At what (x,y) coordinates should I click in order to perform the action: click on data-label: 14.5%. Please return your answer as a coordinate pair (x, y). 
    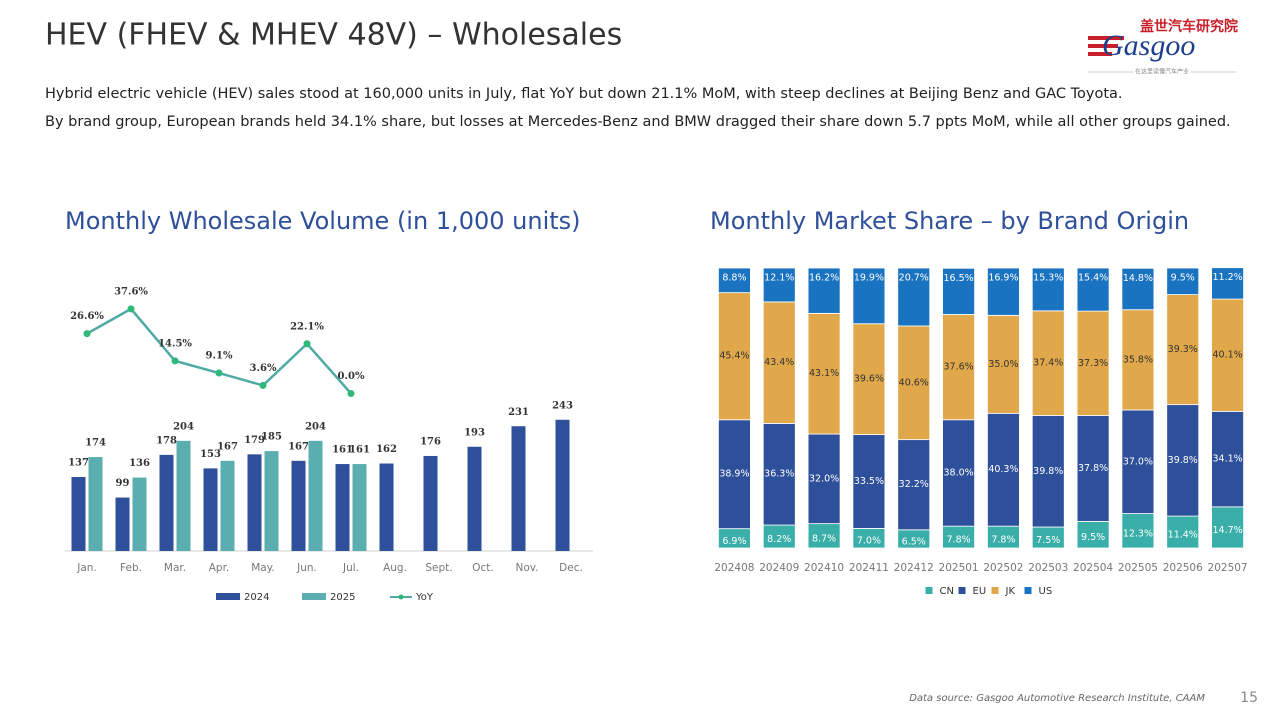
    Looking at the image, I should click on (175, 343).